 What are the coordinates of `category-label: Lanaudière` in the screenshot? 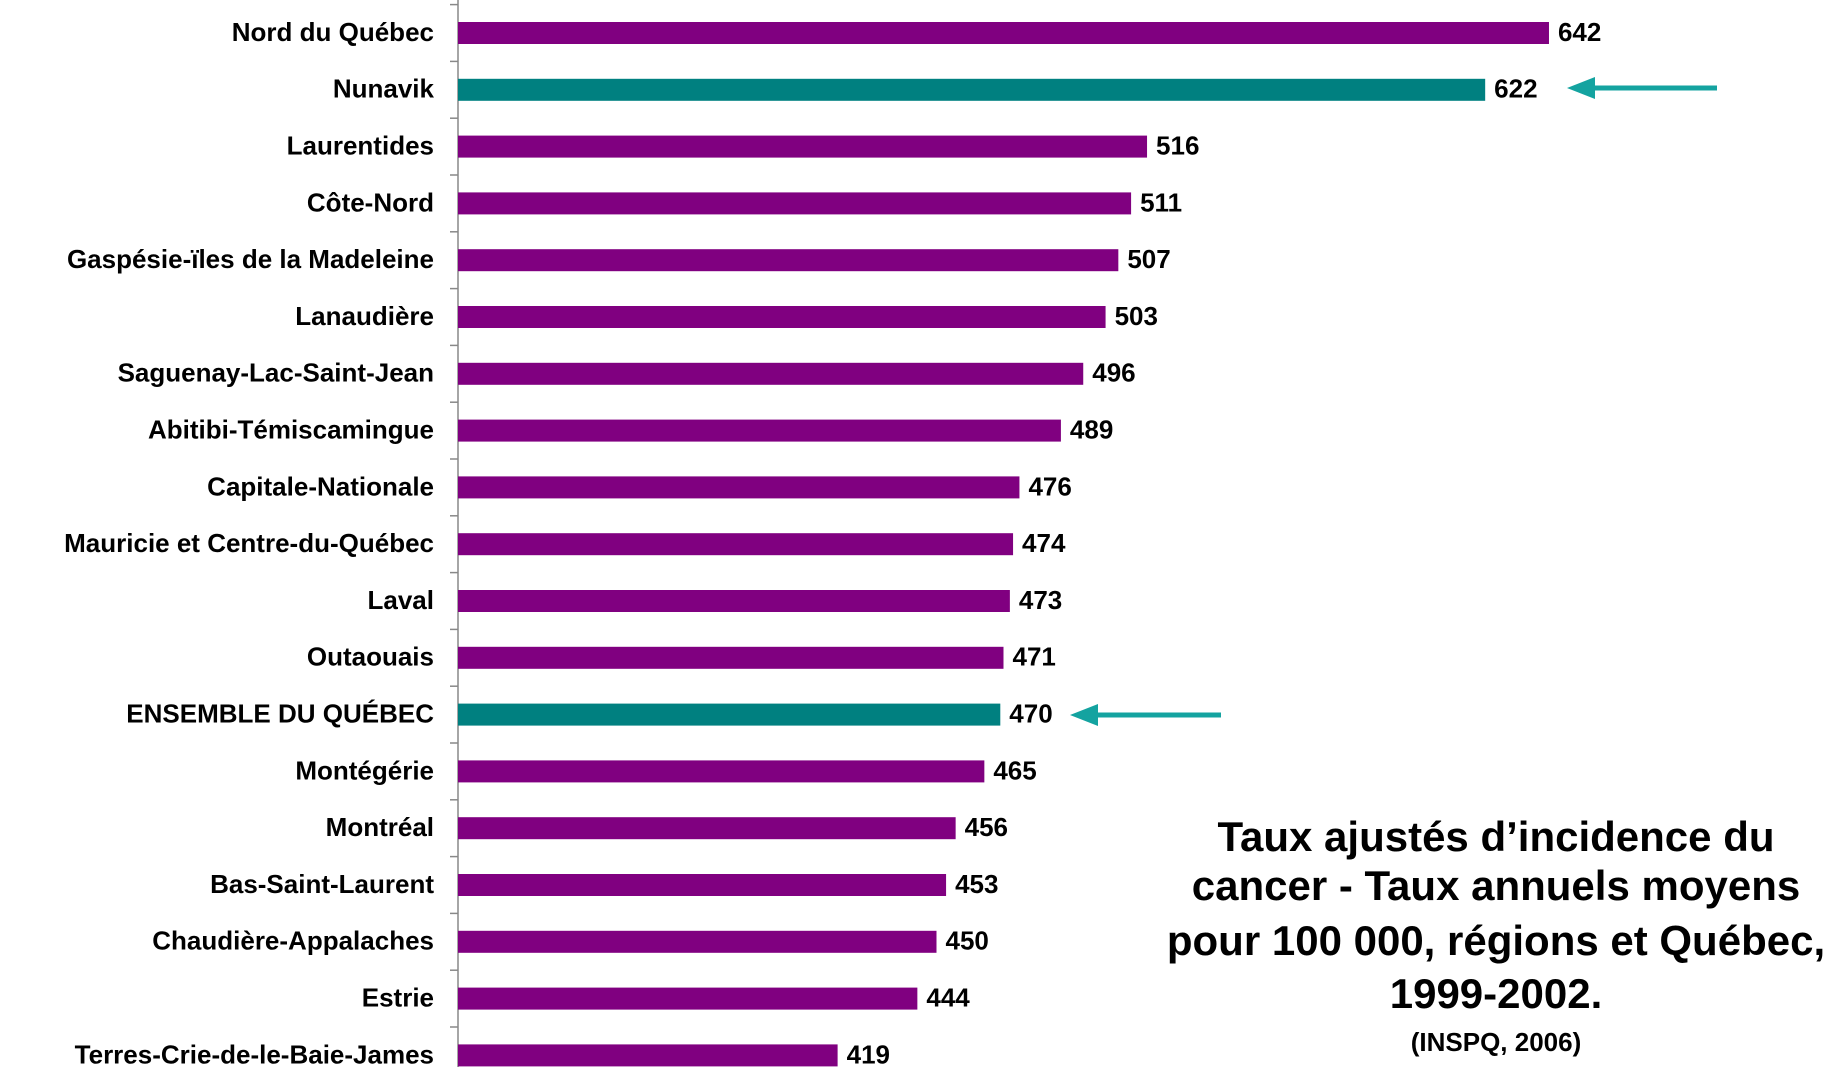 It's located at (364, 316).